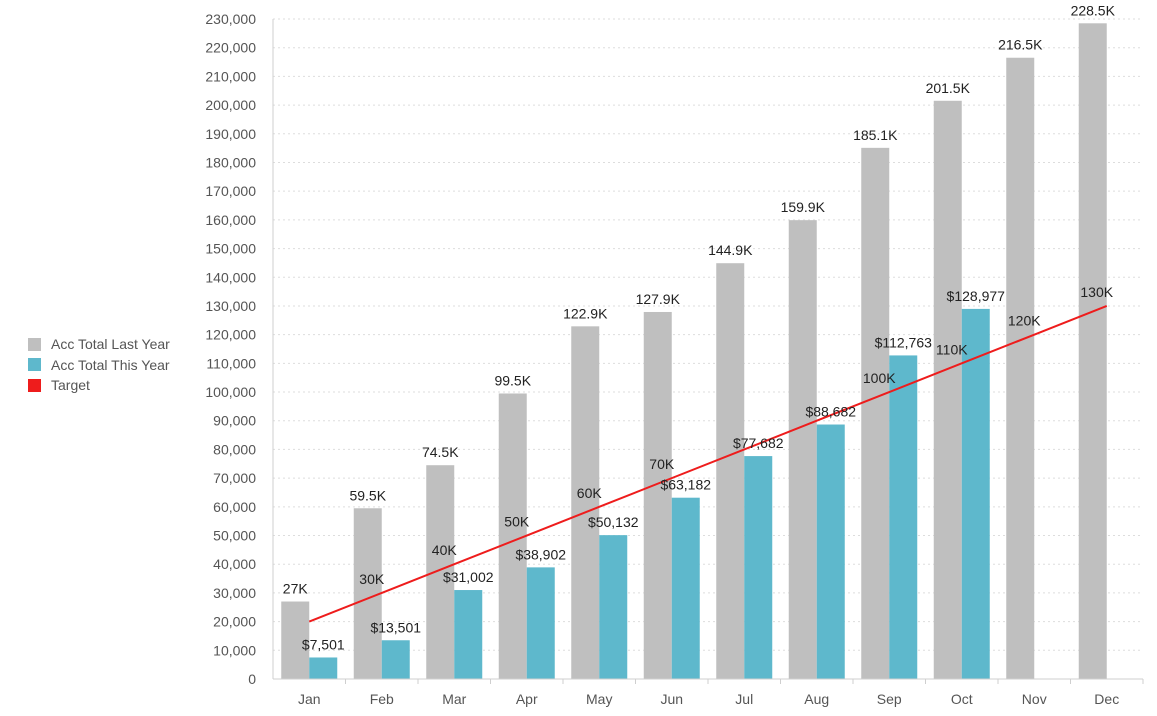 This screenshot has width=1157, height=716. Describe the element at coordinates (879, 378) in the screenshot. I see `data-label-target: 100K` at that location.